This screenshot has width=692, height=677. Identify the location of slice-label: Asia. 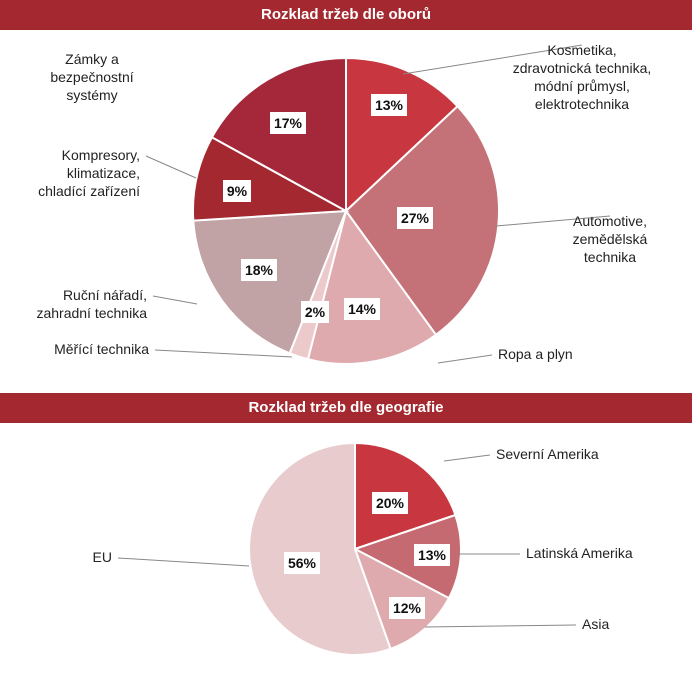
(595, 624).